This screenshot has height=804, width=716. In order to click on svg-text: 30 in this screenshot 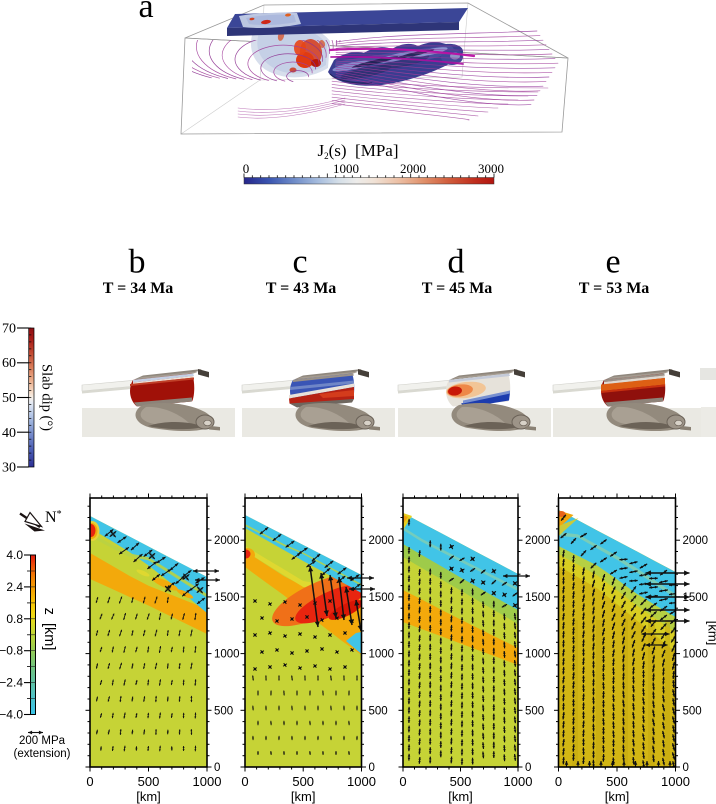, I will do `click(9, 468)`.